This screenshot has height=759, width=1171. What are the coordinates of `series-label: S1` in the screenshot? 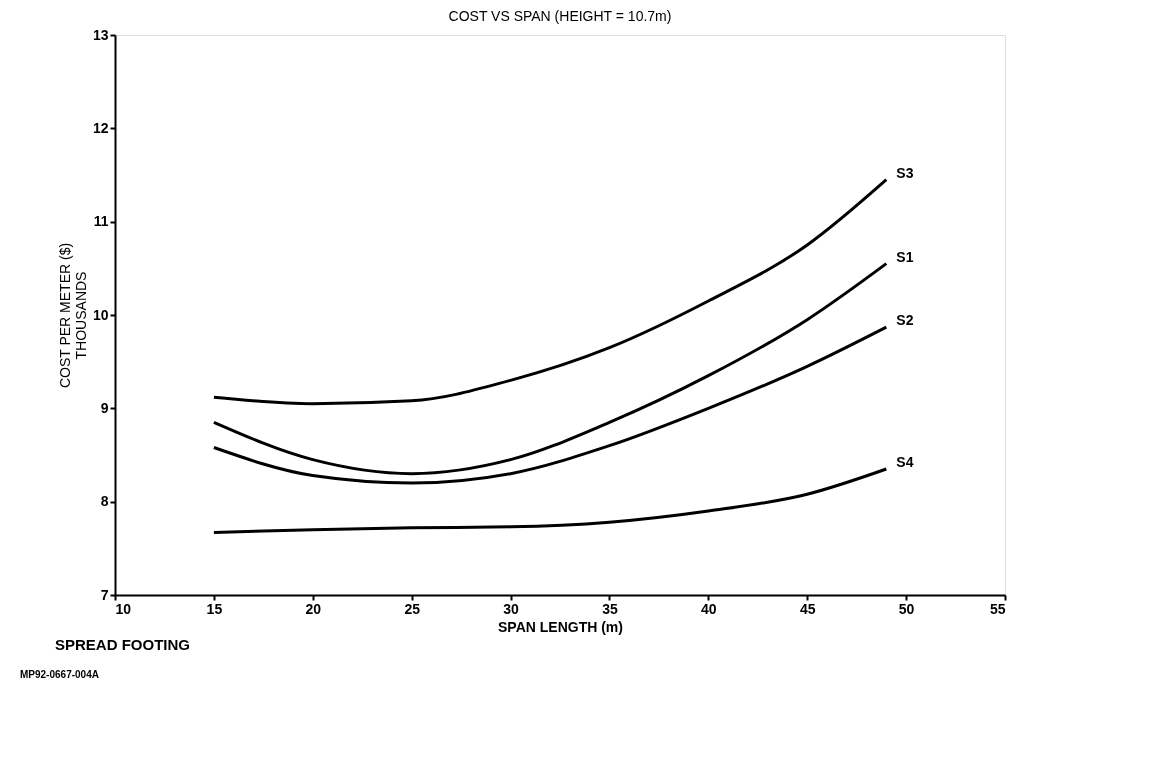 It's located at (905, 256).